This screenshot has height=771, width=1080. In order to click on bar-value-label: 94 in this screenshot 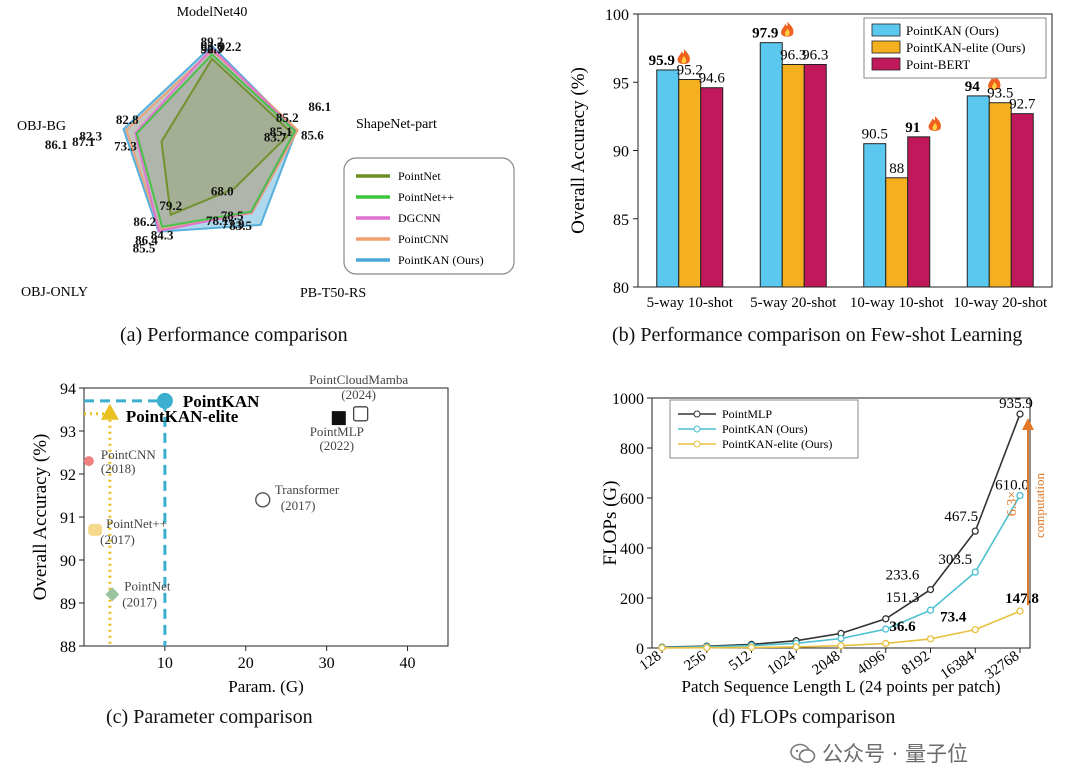, I will do `click(973, 87)`.